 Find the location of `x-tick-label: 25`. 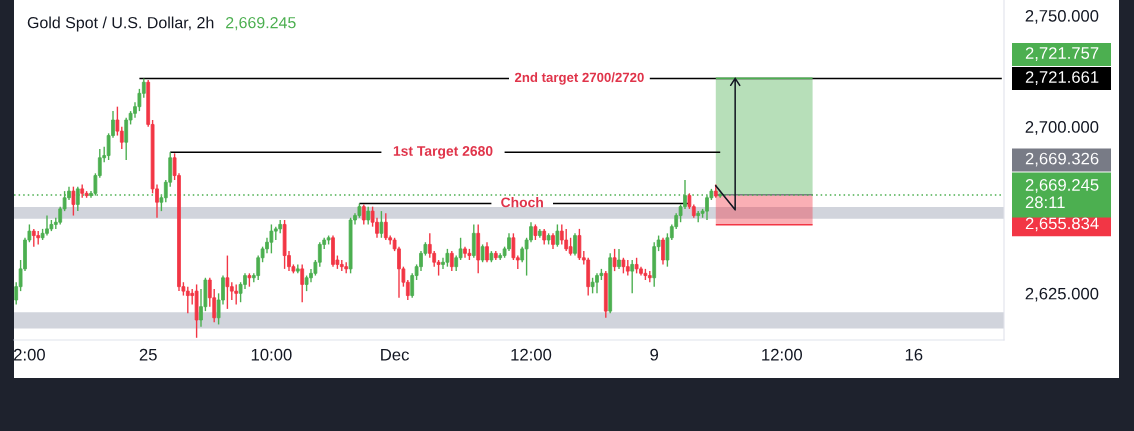

x-tick-label: 25 is located at coordinates (148, 354).